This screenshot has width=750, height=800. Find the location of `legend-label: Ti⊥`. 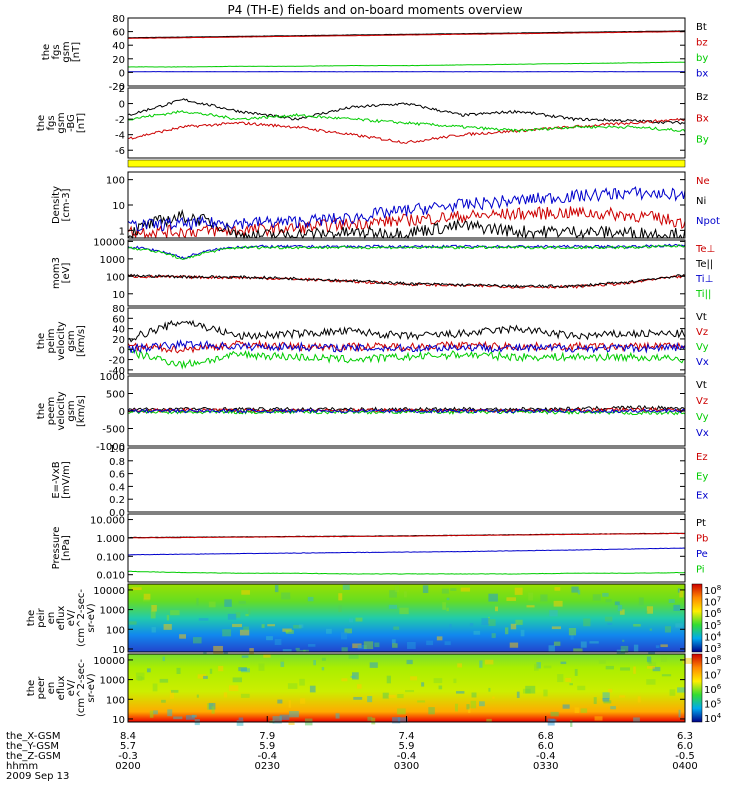

legend-label: Ti⊥ is located at coordinates (704, 279).